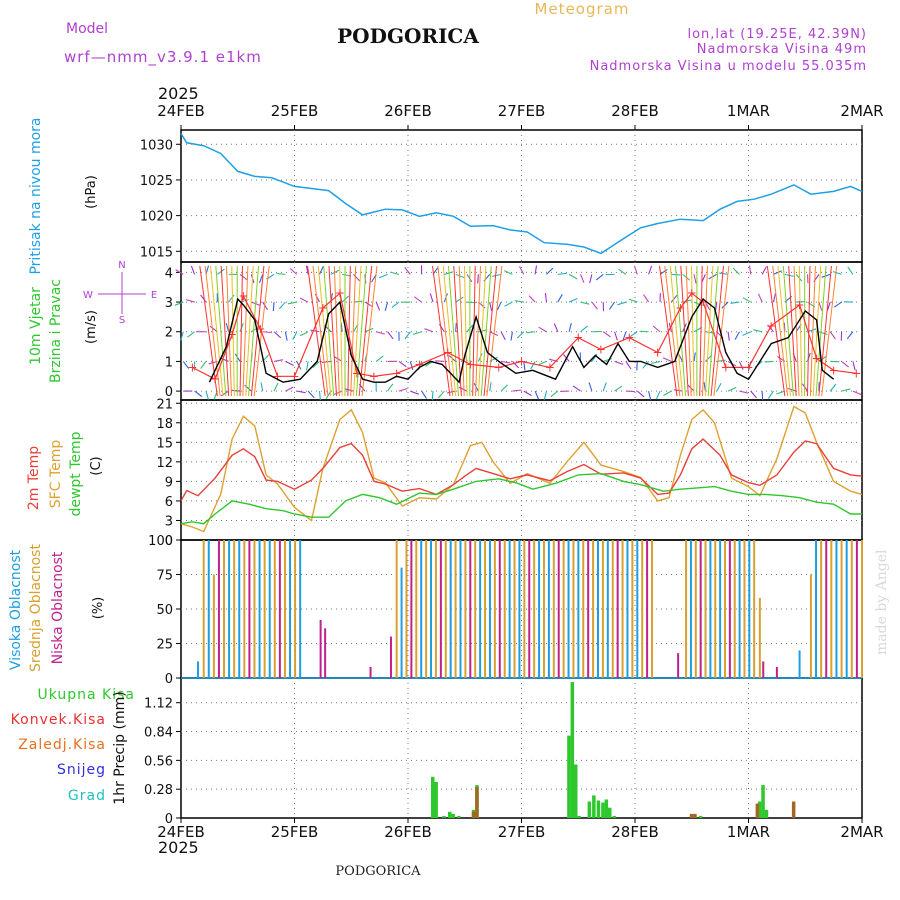  Describe the element at coordinates (378, 871) in the screenshot. I see `footer-label: PODGORICA` at that location.